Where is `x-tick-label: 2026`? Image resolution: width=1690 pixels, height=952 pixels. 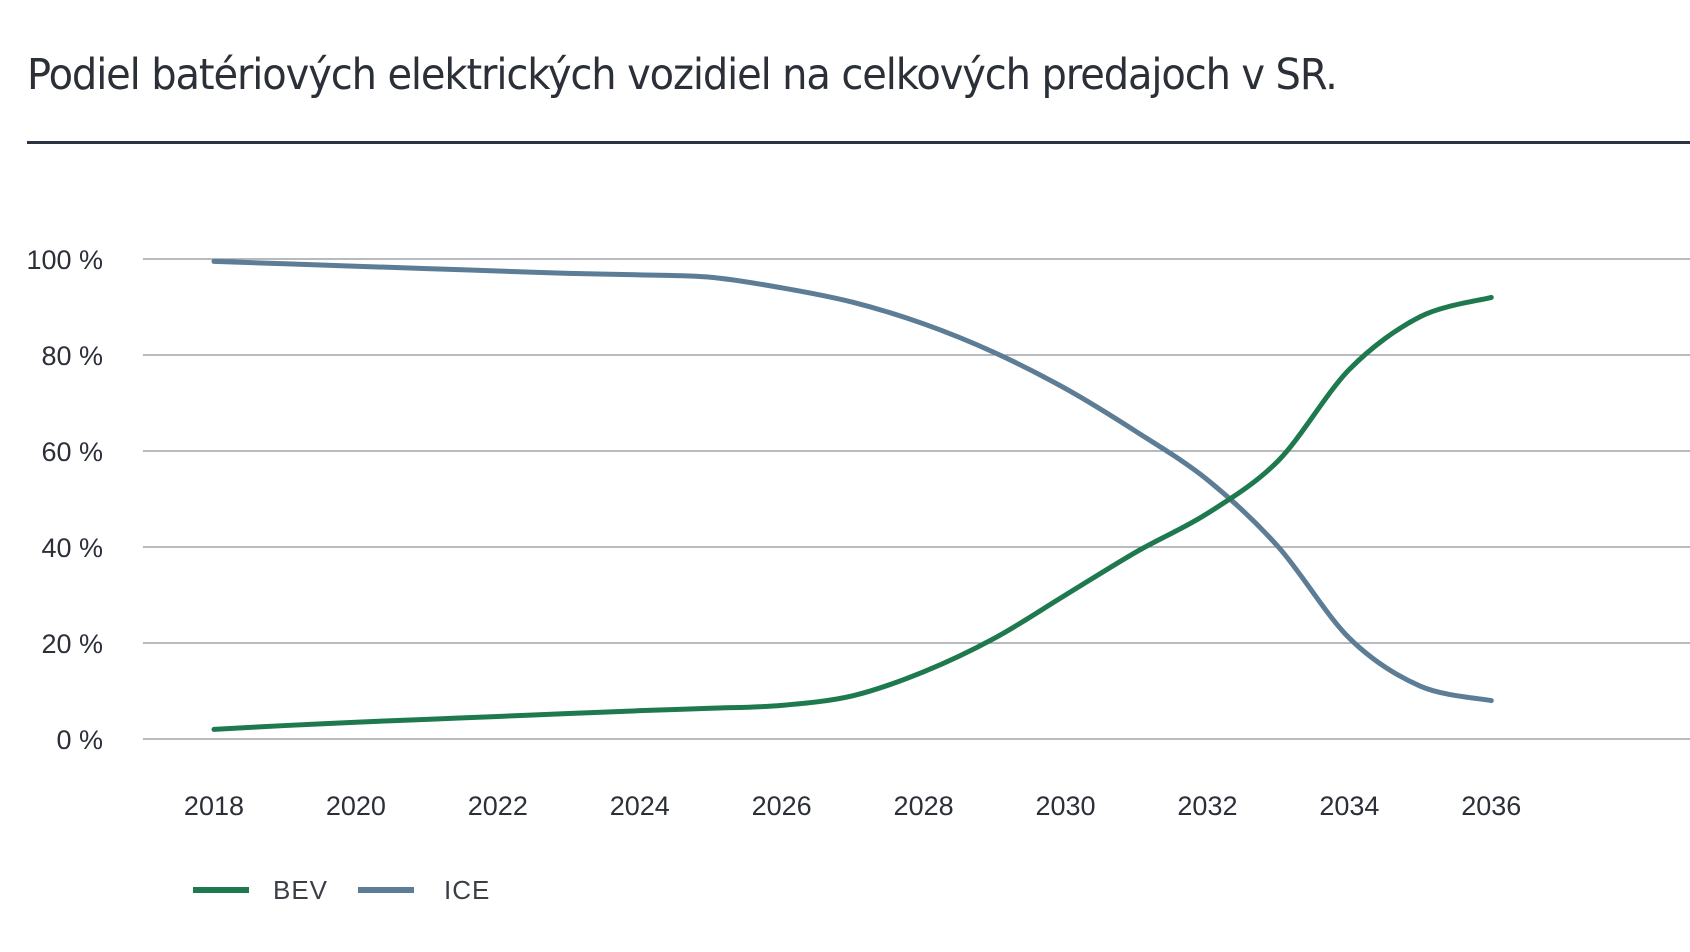
x-tick-label: 2026 is located at coordinates (782, 806).